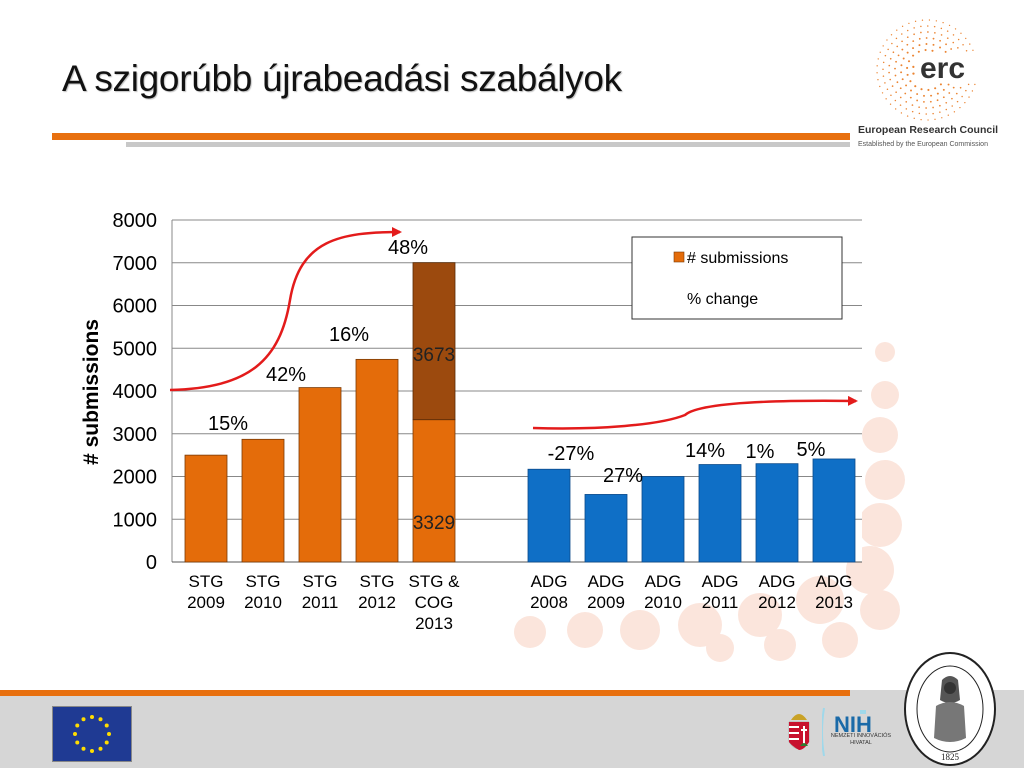  Describe the element at coordinates (549, 602) in the screenshot. I see `x-tick-label: 2008` at that location.